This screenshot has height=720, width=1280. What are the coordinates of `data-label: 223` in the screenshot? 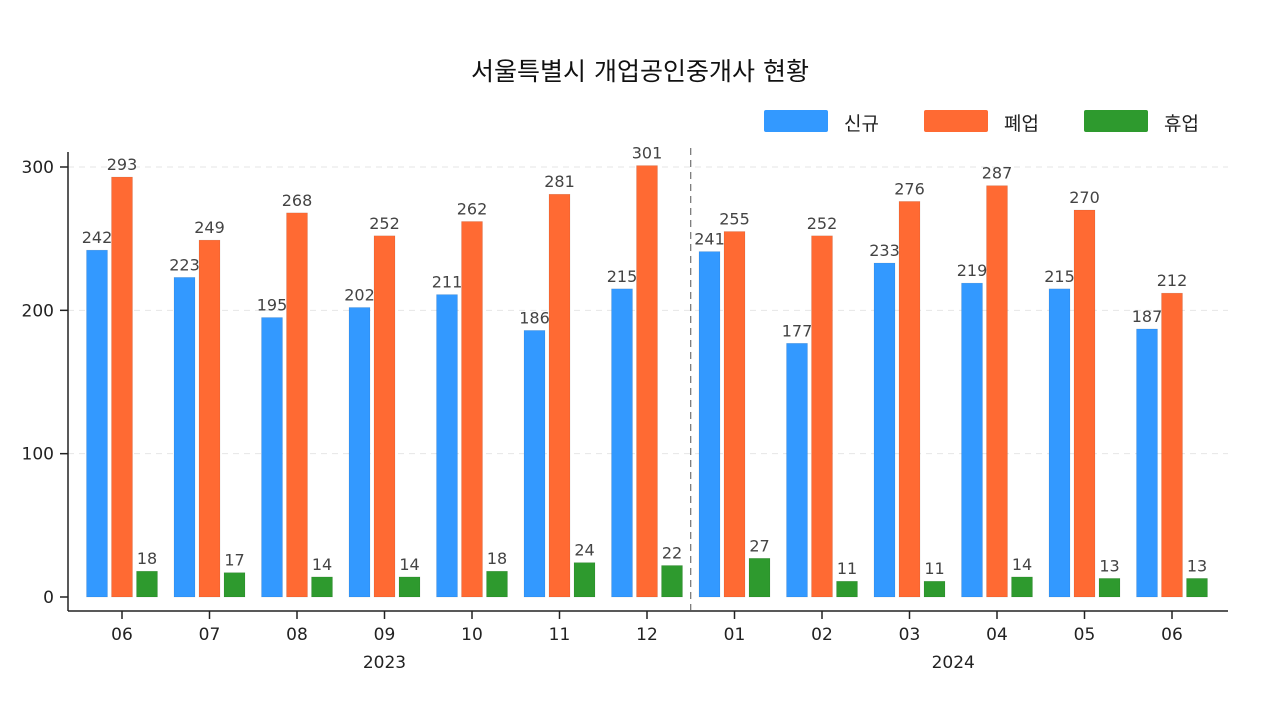 It's located at (184, 264).